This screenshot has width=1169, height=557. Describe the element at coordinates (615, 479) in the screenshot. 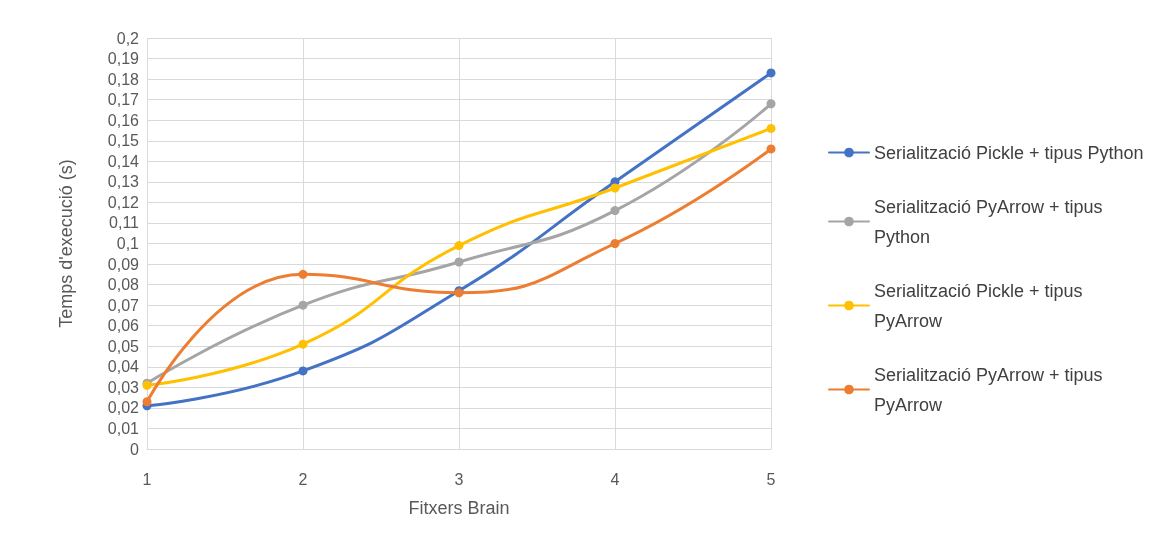

I see `x-tick-label: 4` at that location.